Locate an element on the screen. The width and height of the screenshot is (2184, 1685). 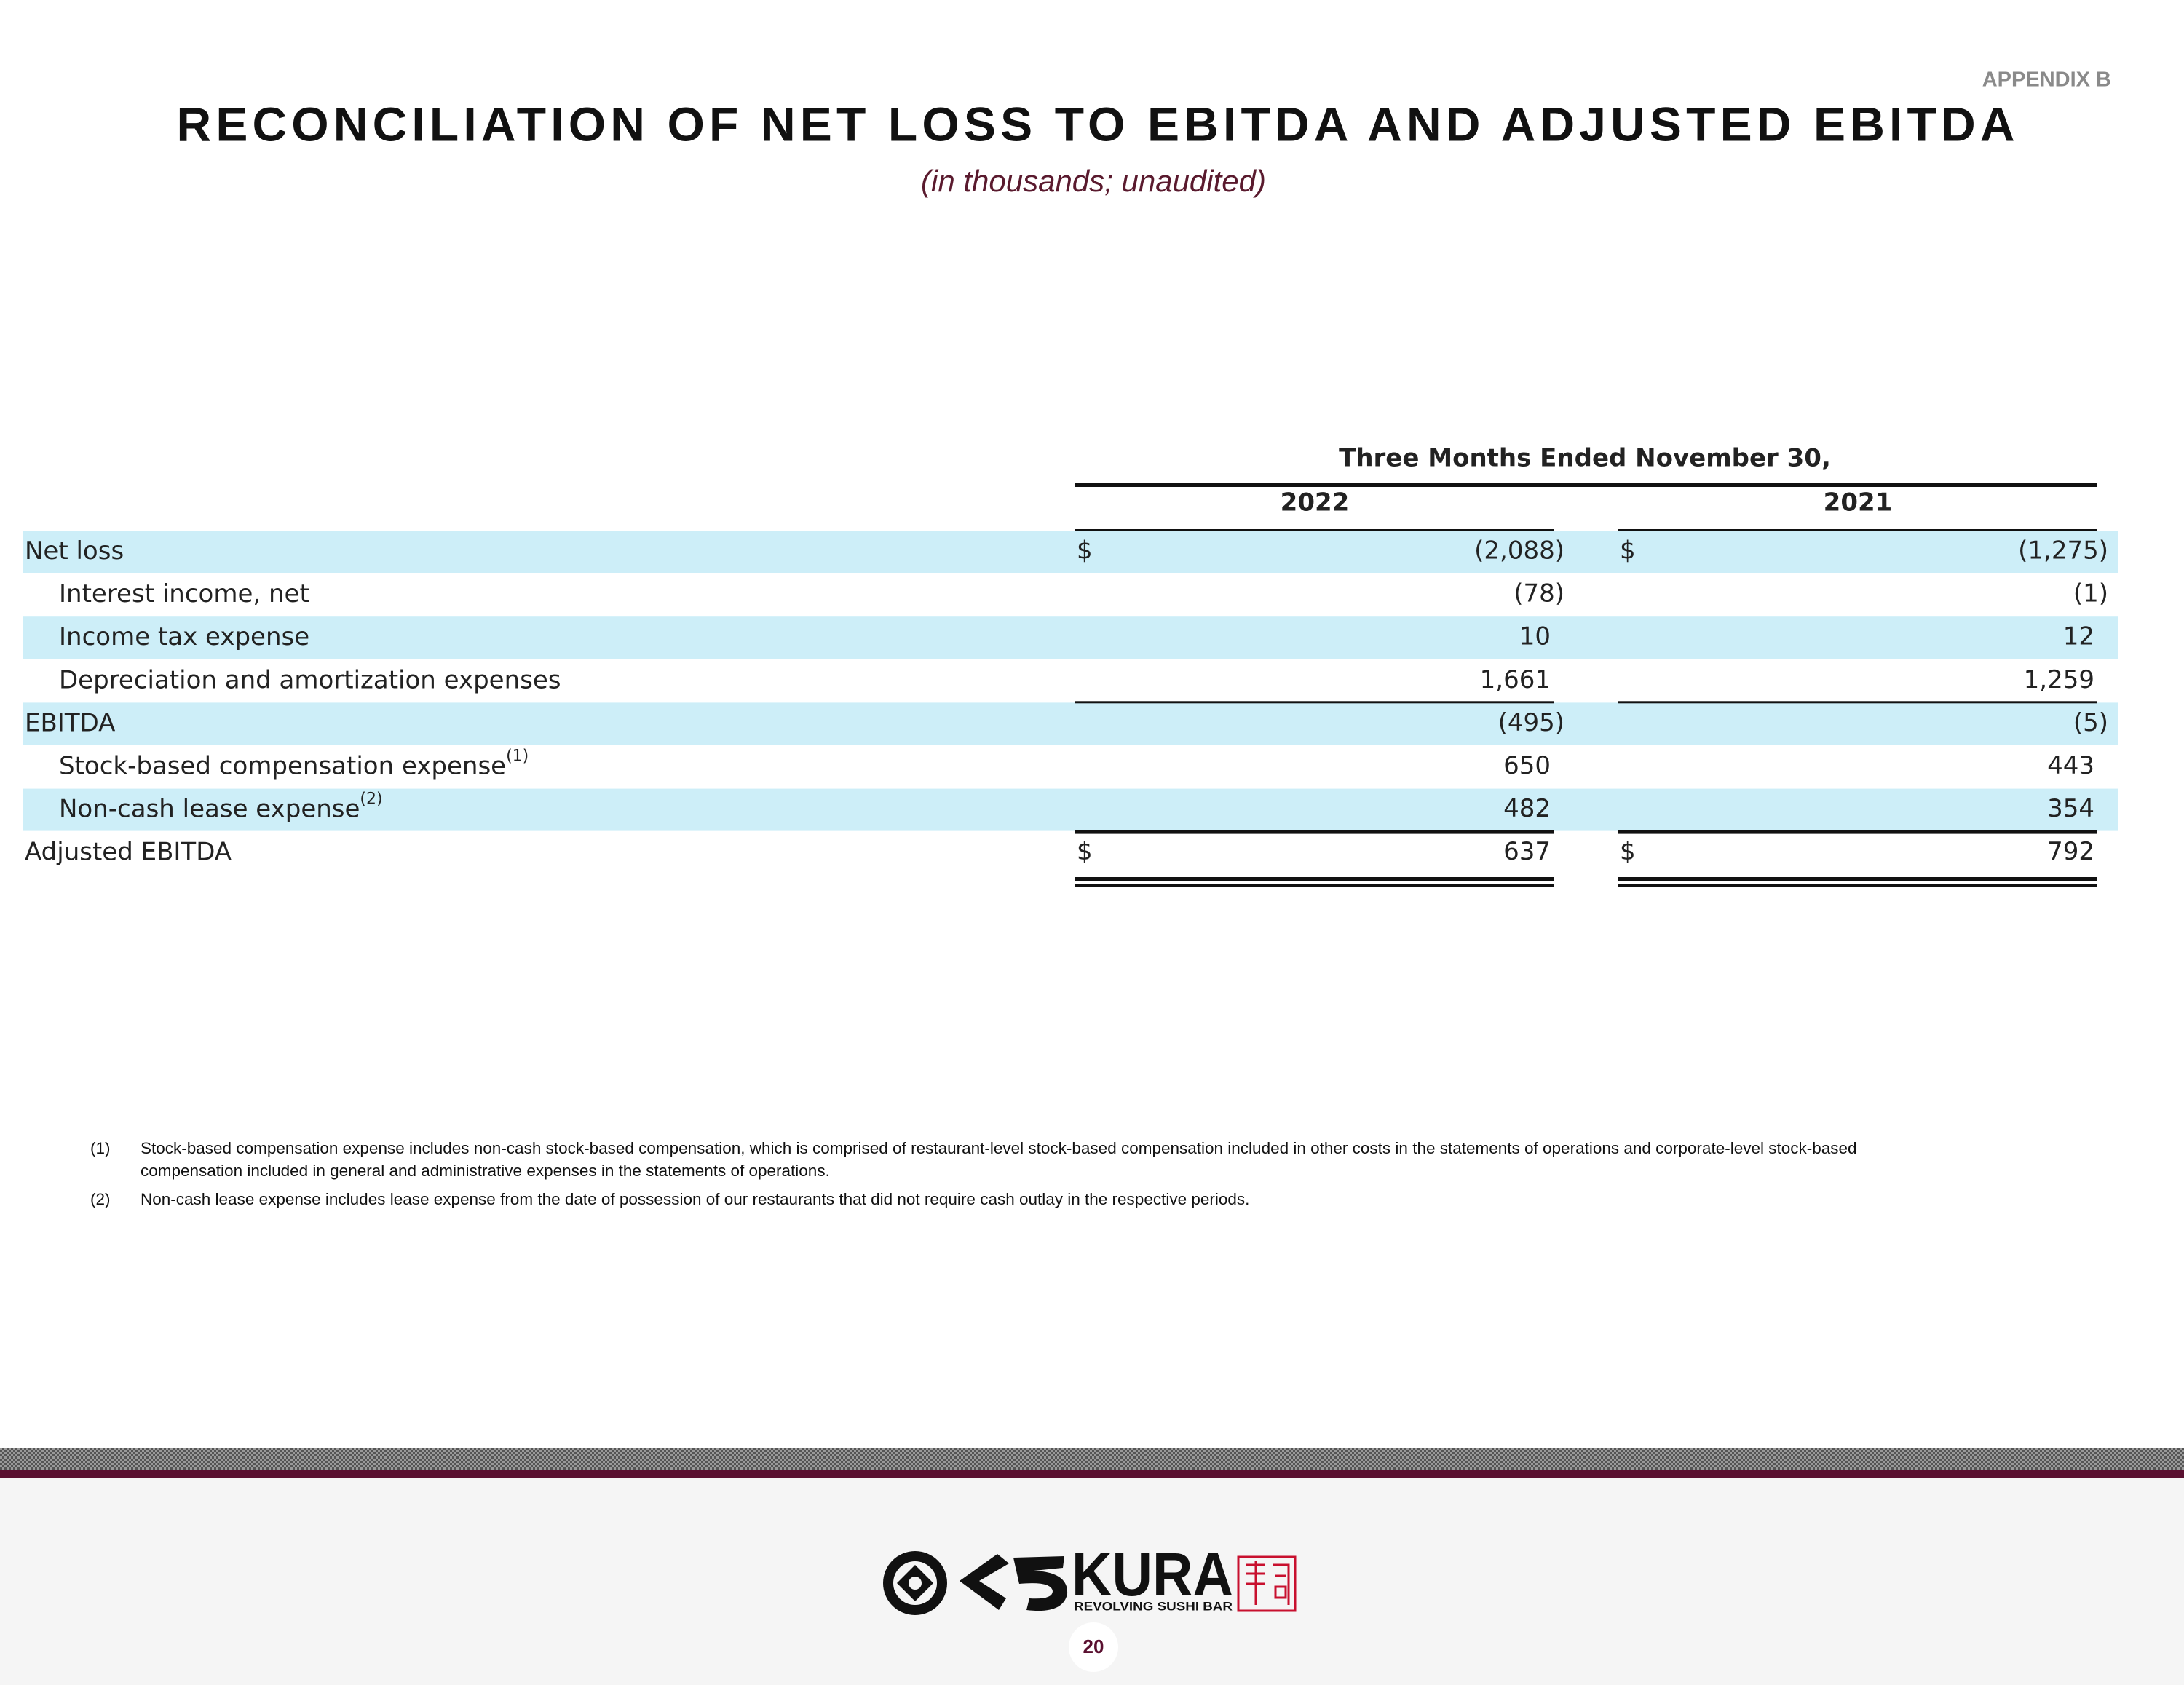
row-label: Income tax expense is located at coordinates (184, 636).